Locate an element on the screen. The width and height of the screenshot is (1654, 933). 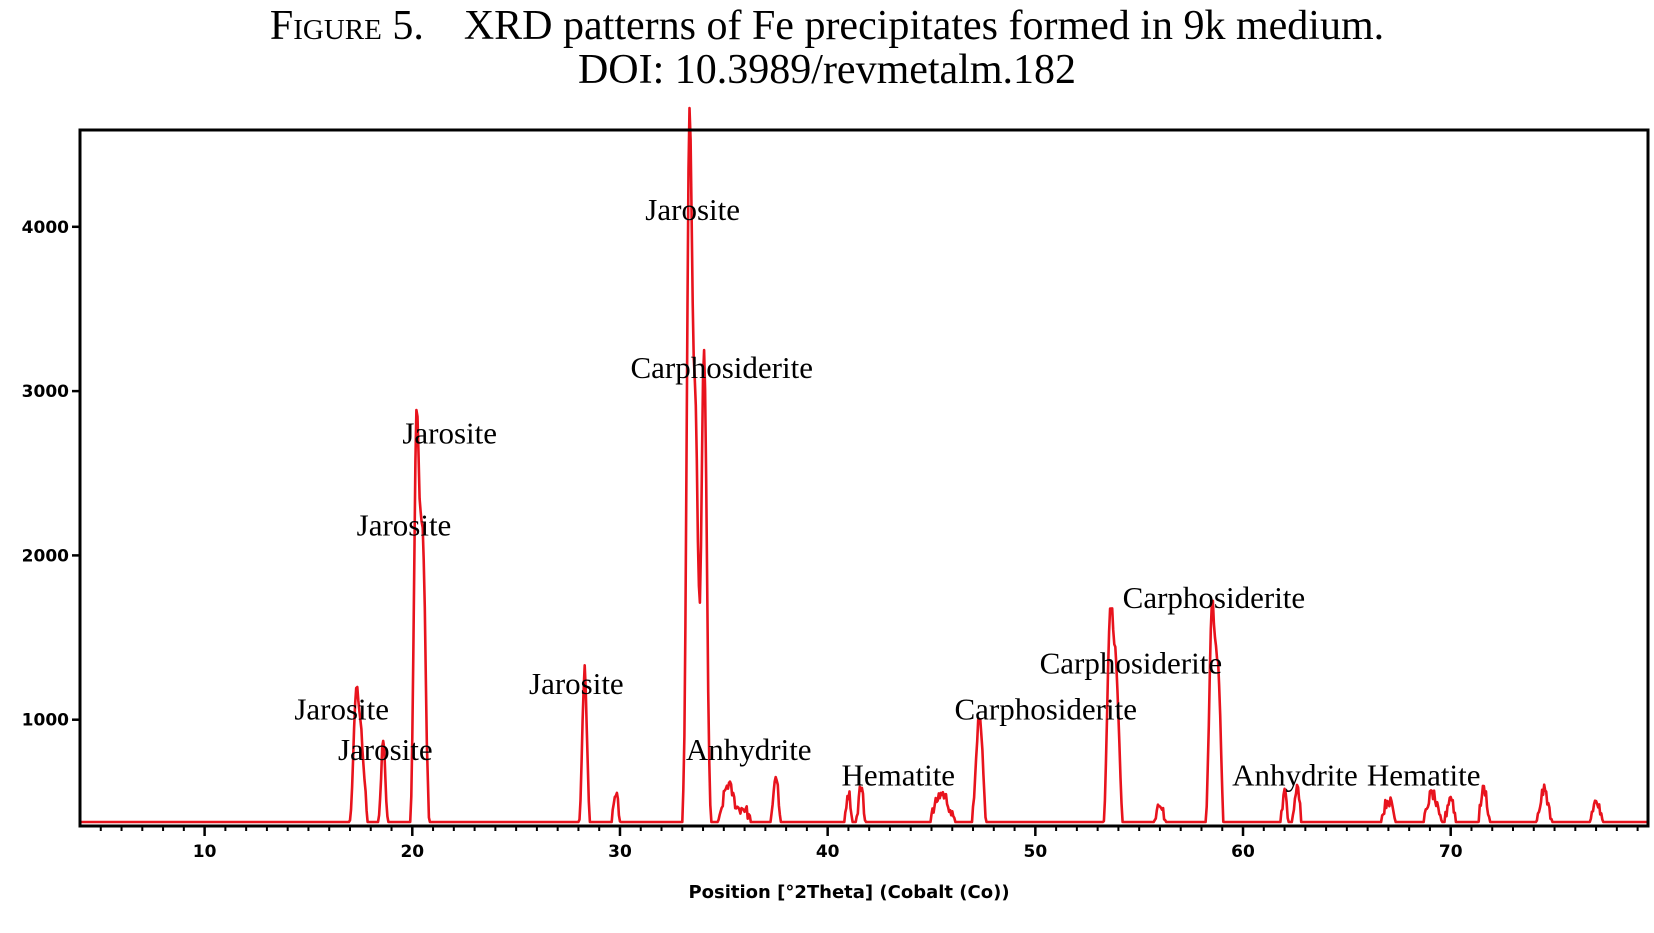
x-tick-label: 50 is located at coordinates (1036, 852).